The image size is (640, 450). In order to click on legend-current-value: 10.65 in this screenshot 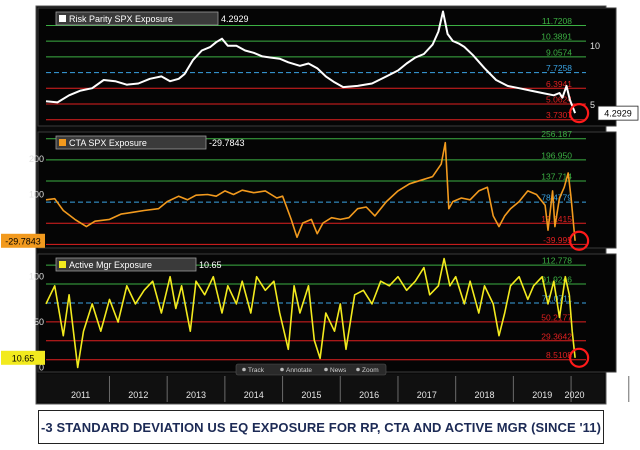, I will do `click(210, 265)`.